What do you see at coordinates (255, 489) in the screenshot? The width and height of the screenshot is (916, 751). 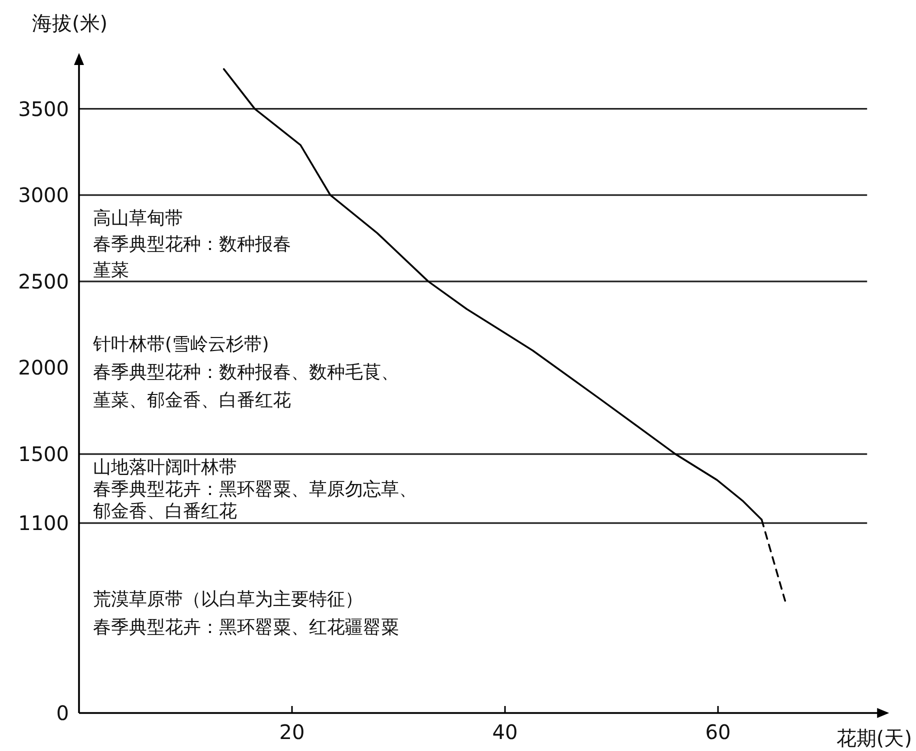 I see `annotation: 春季典型花卉：黑环罂粟、草原勿忘草、` at bounding box center [255, 489].